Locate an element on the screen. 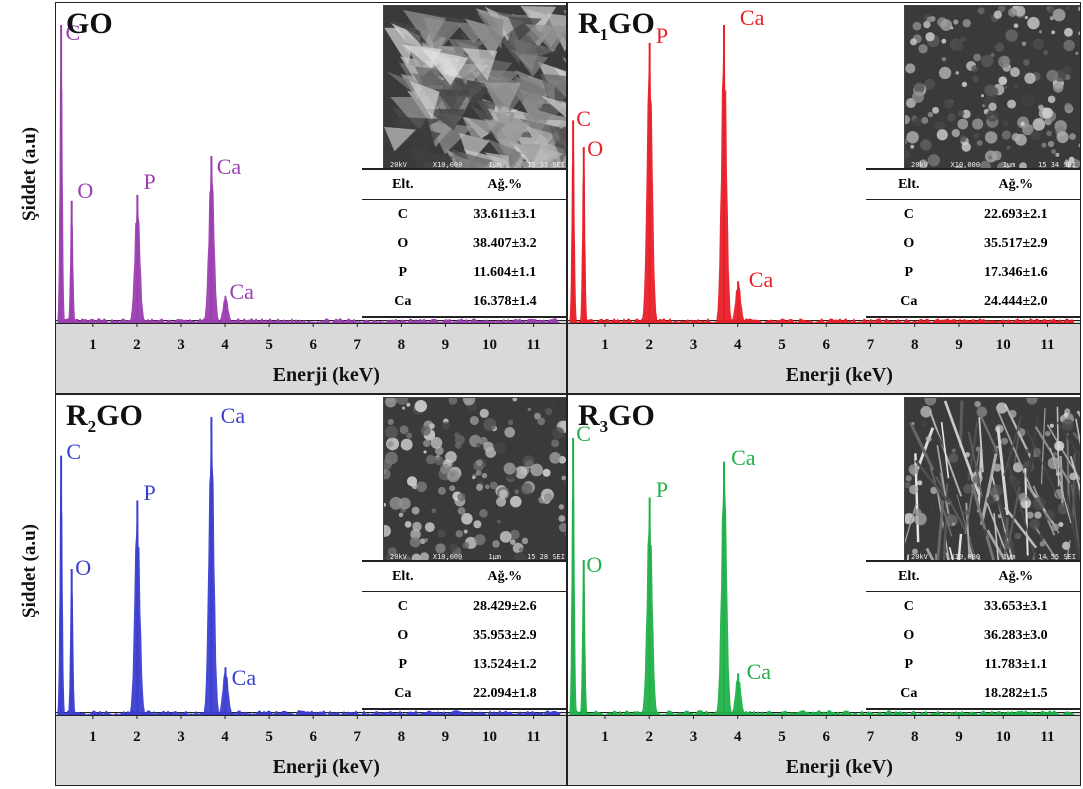 This screenshot has height=789, width=1083. table-row: O 35.517±2.9 is located at coordinates (973, 243).